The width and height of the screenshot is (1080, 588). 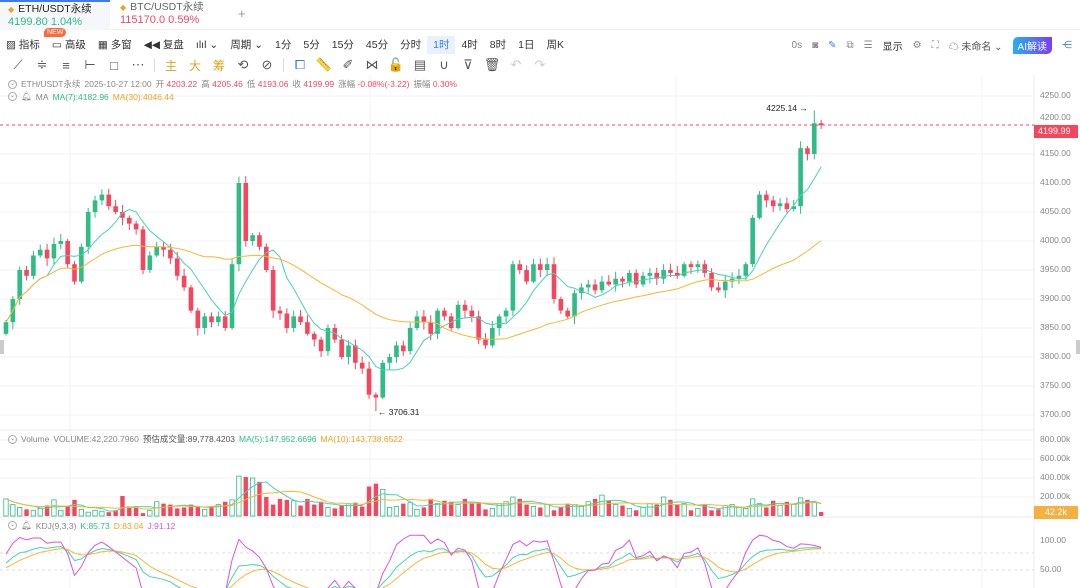 I want to click on edit-list-icon: ▤, so click(x=420, y=64).